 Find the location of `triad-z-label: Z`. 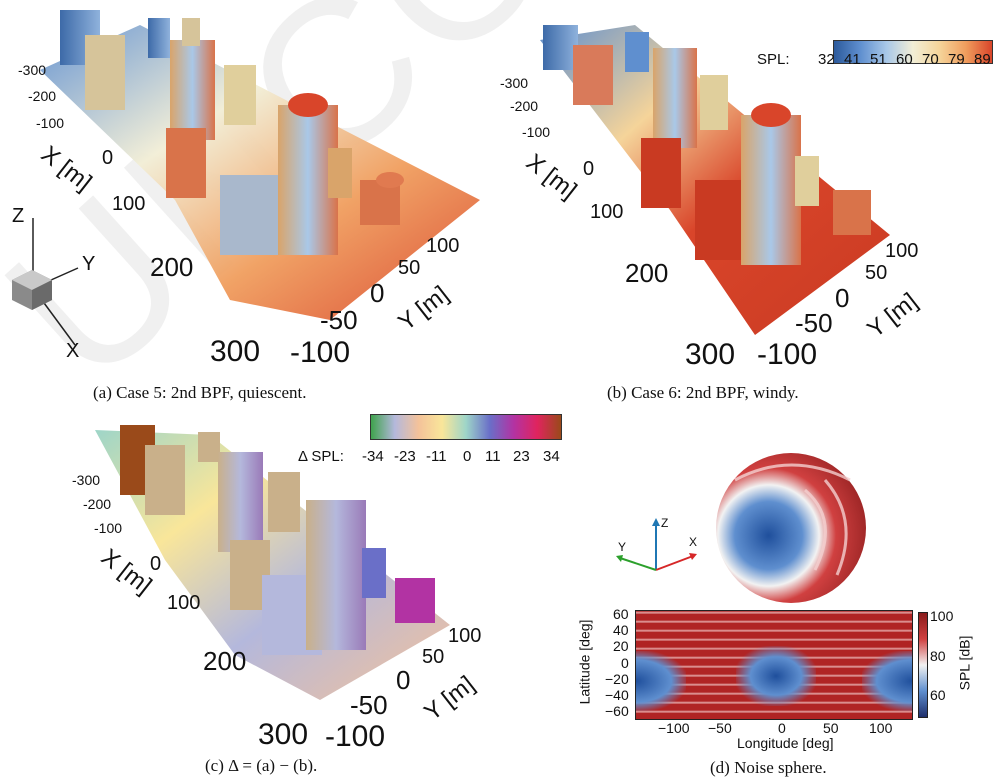

triad-z-label: Z is located at coordinates (18, 216).